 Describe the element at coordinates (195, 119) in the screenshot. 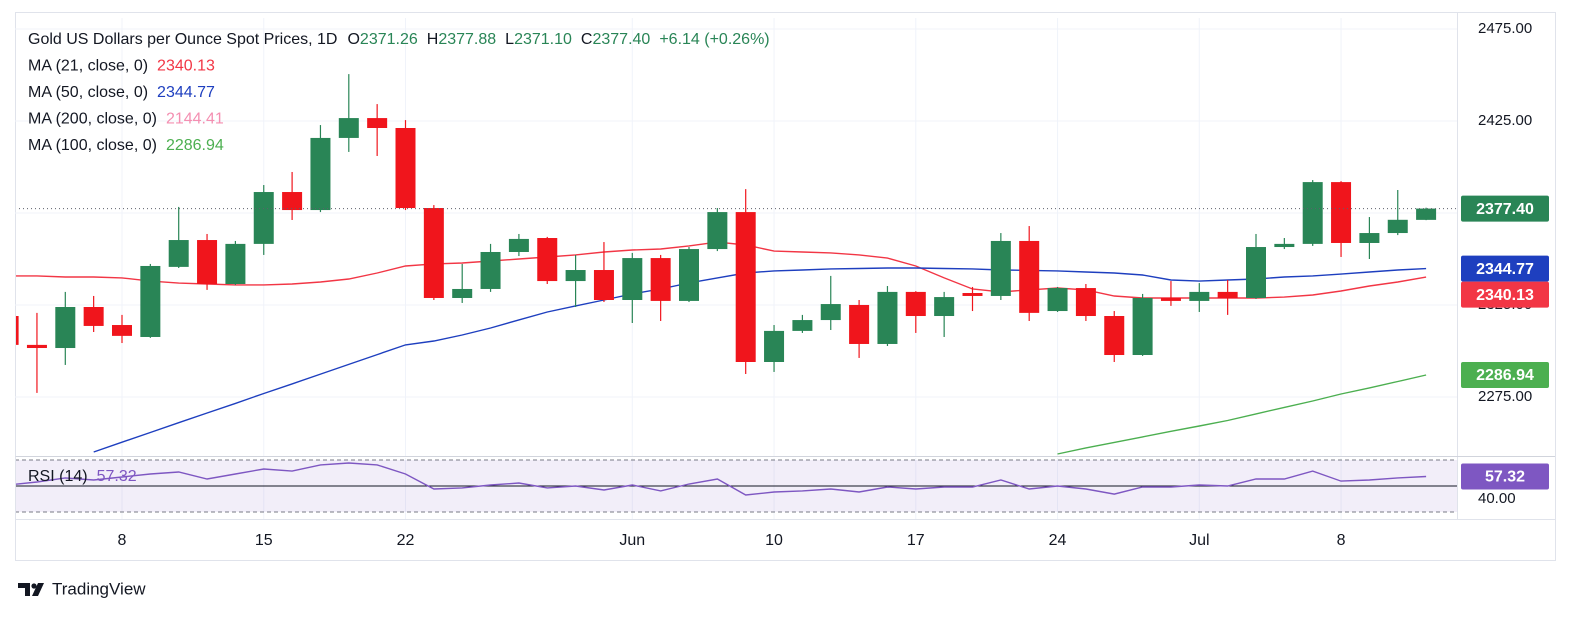

I see `legend-value: 2144.41` at that location.